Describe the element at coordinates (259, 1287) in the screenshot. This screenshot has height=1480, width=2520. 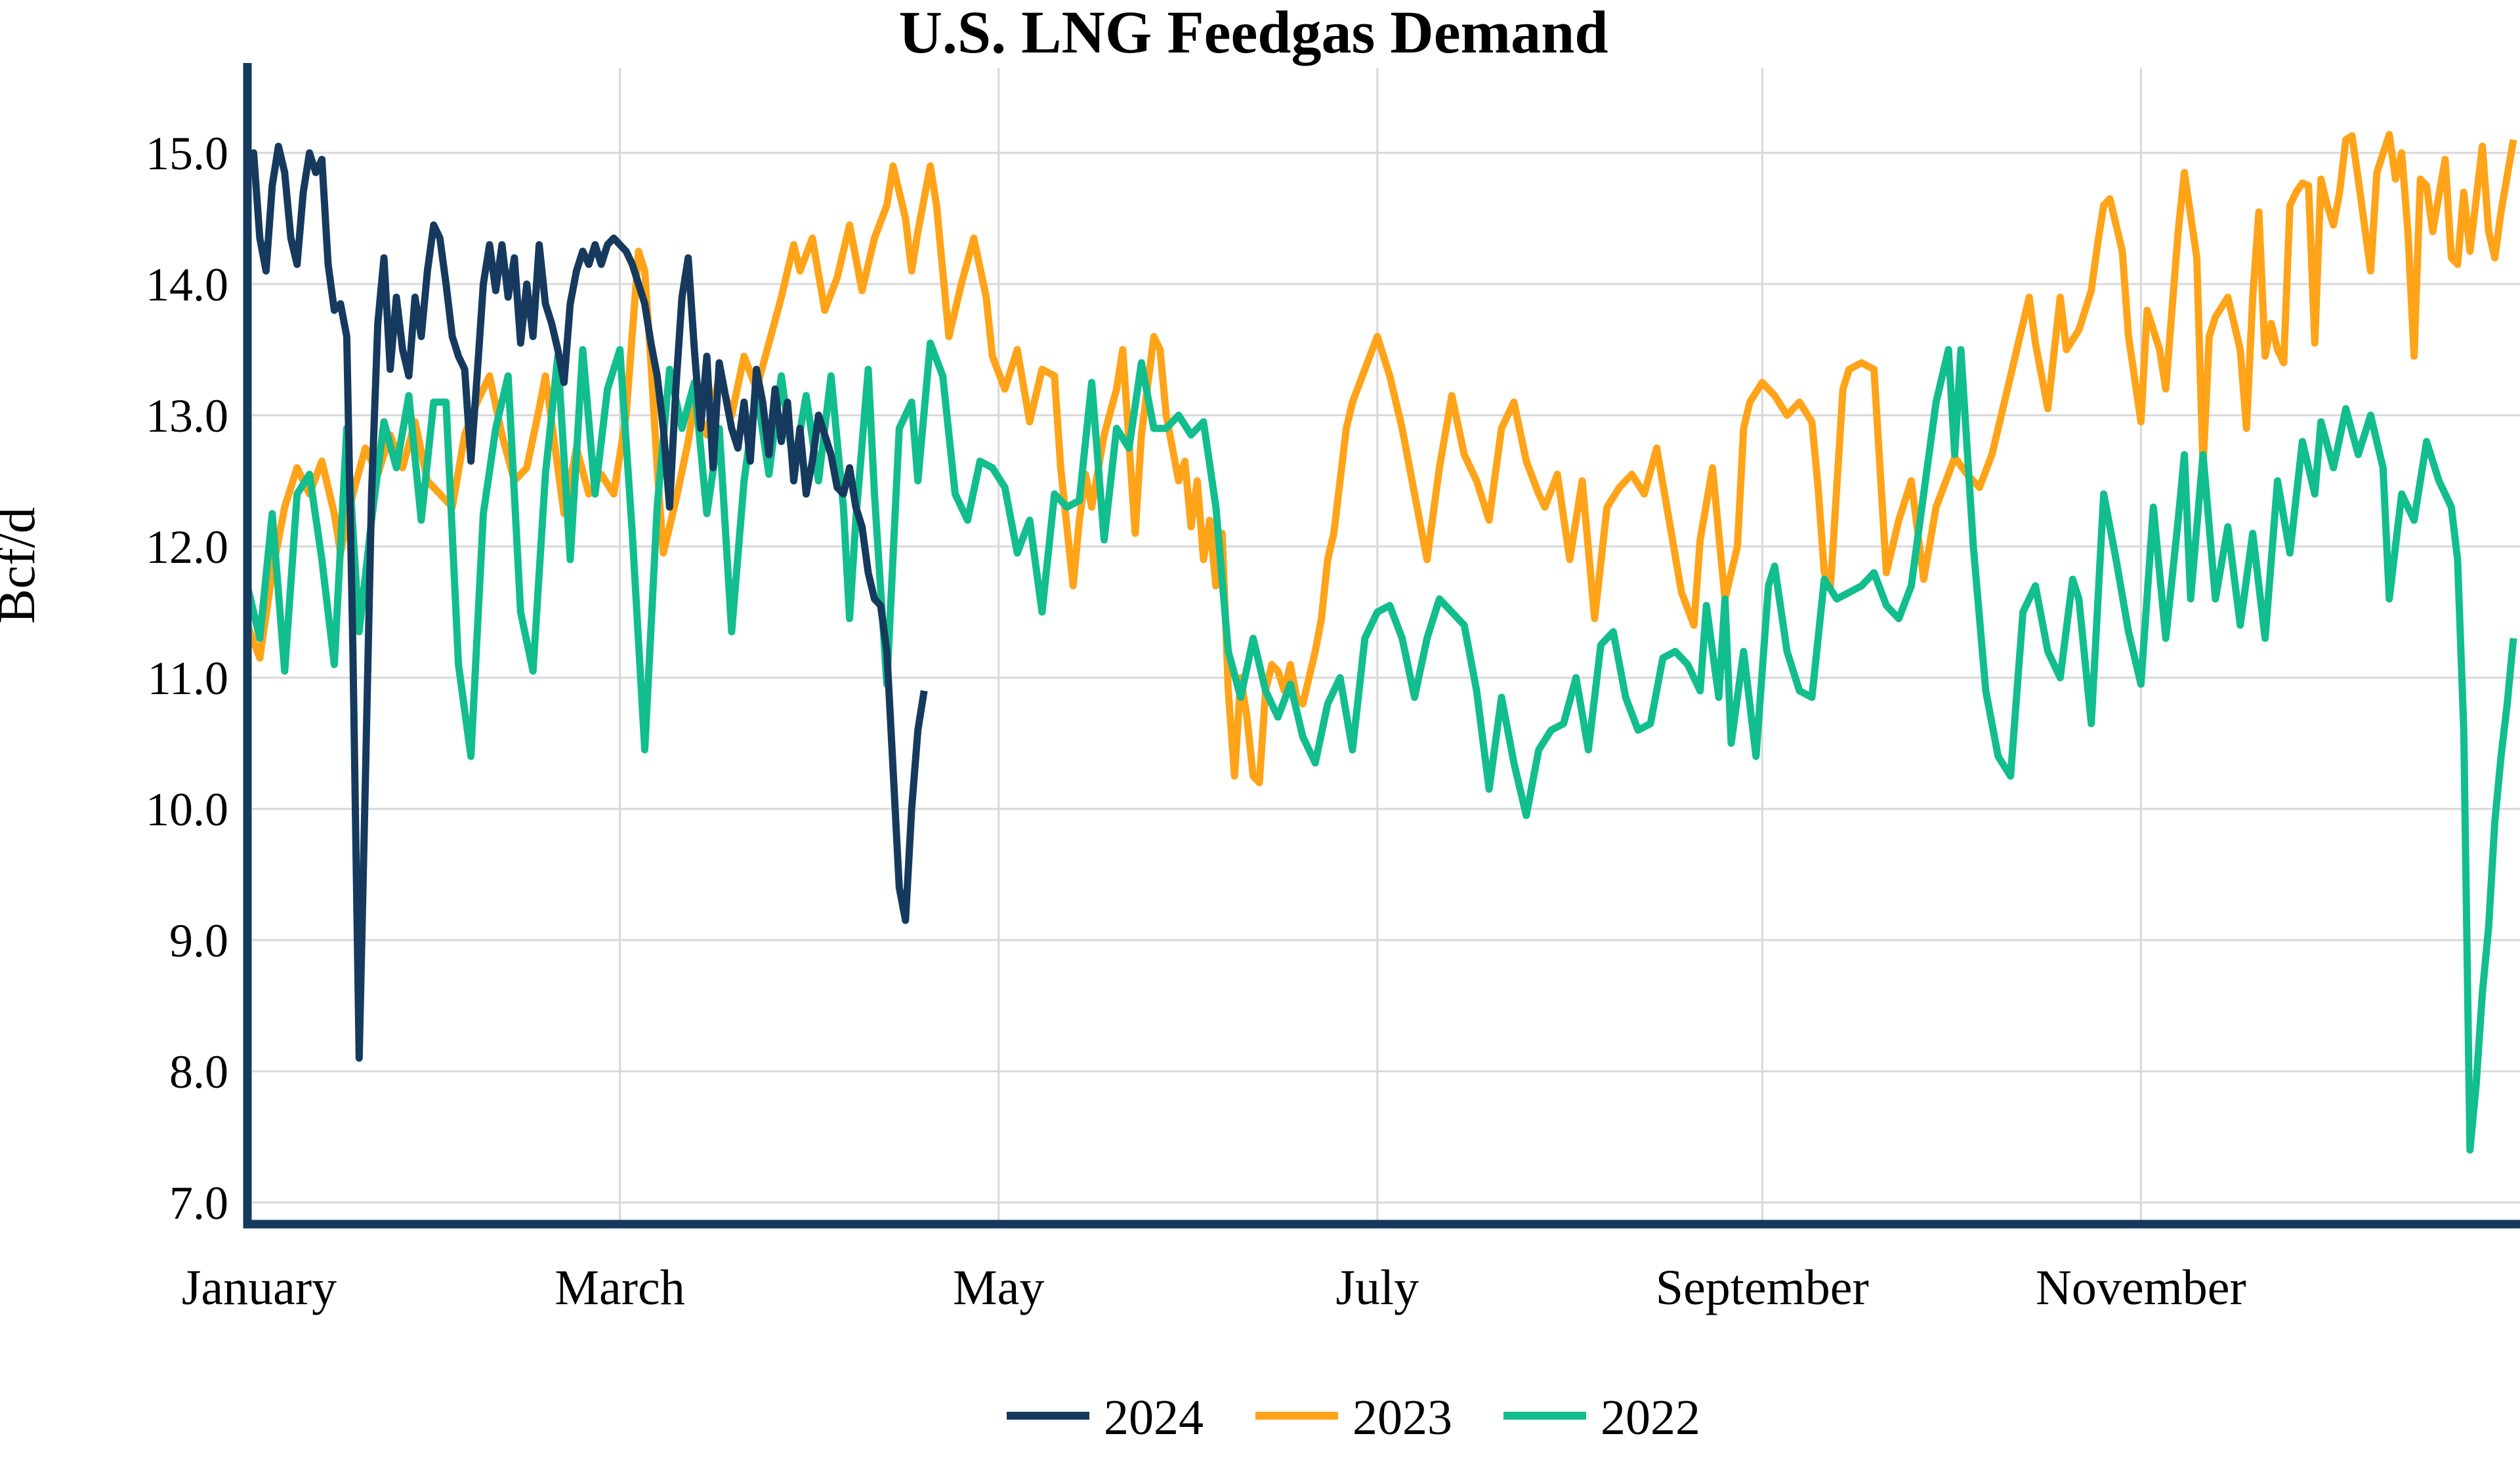
I see `x-tick-label-january: January` at that location.